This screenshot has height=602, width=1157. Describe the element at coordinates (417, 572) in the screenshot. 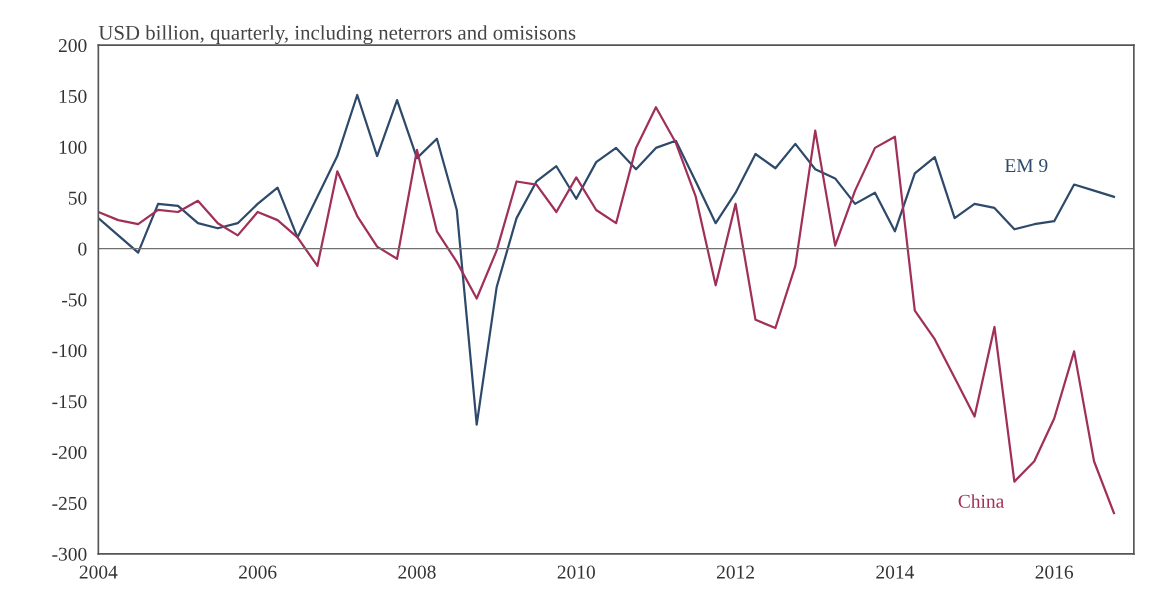

I see `x-tick-label: 2008` at that location.